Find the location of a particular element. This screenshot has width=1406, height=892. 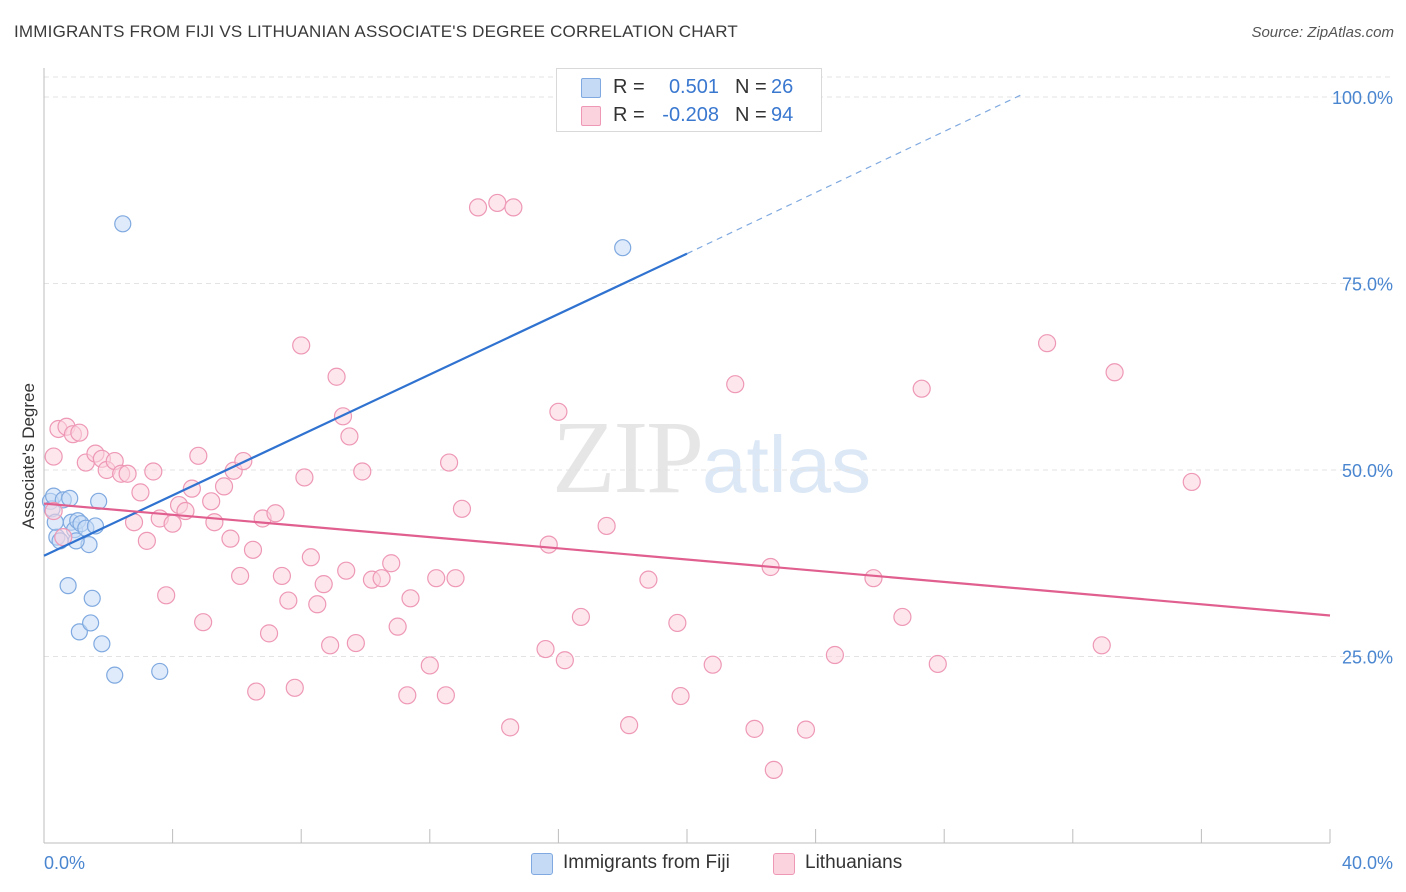

trend-line-lithuanians is located at coordinates (687, 559).